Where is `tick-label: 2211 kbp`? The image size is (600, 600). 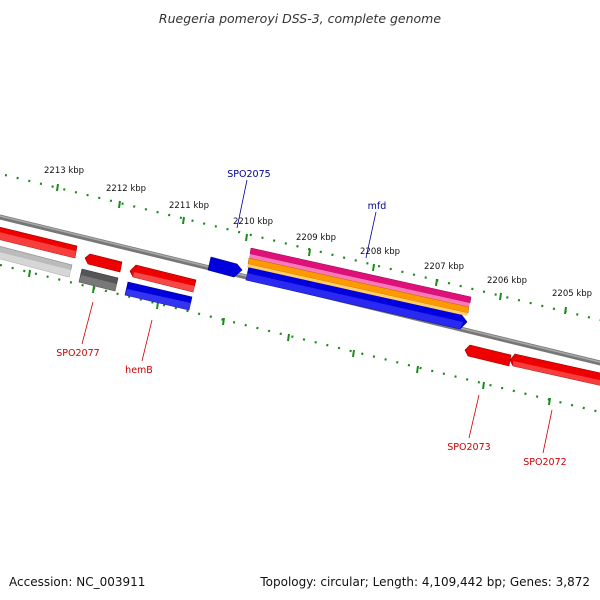
tick-label: 2211 kbp is located at coordinates (189, 206).